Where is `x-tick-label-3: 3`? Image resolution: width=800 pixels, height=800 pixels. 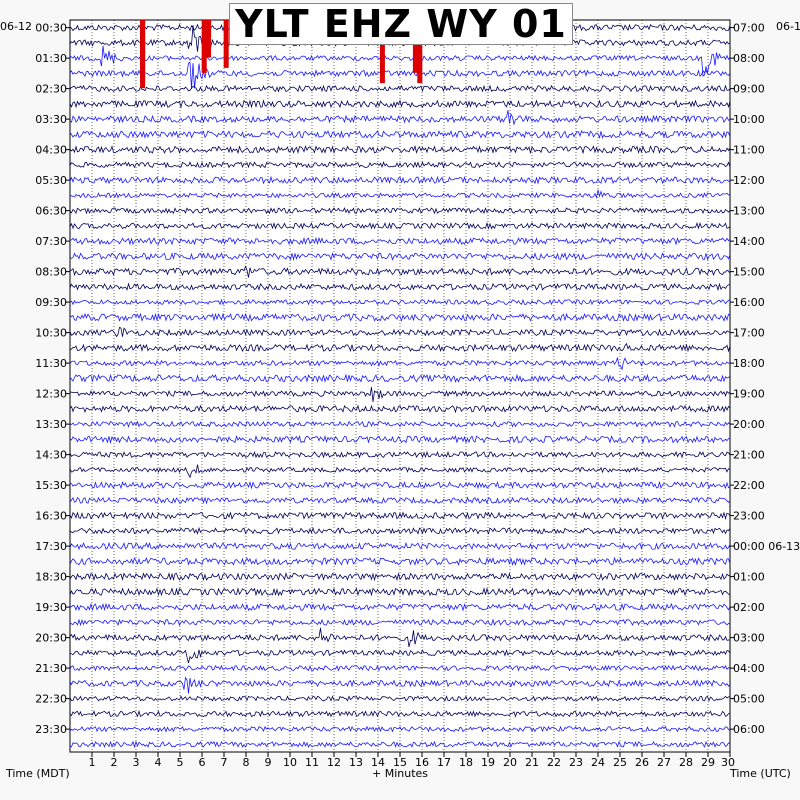 x-tick-label-3: 3 is located at coordinates (136, 762).